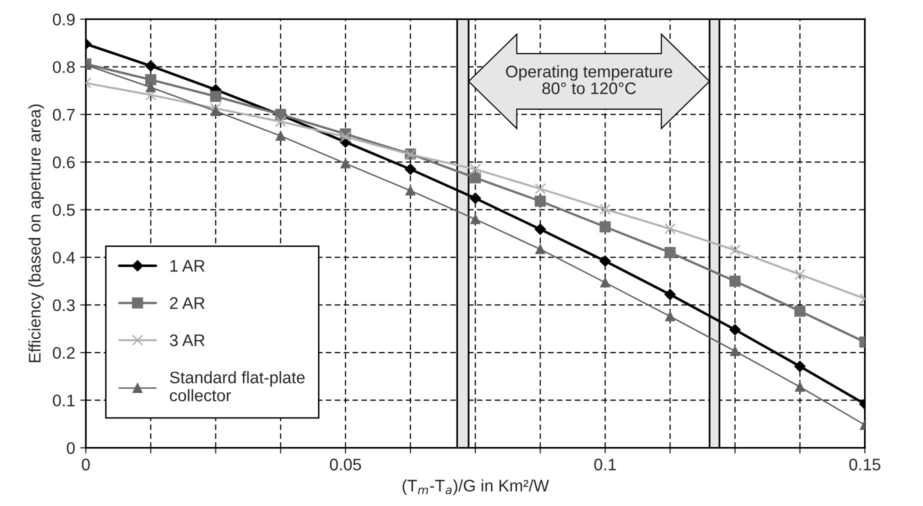  Describe the element at coordinates (63, 305) in the screenshot. I see `y-tick-label: 0.3` at that location.